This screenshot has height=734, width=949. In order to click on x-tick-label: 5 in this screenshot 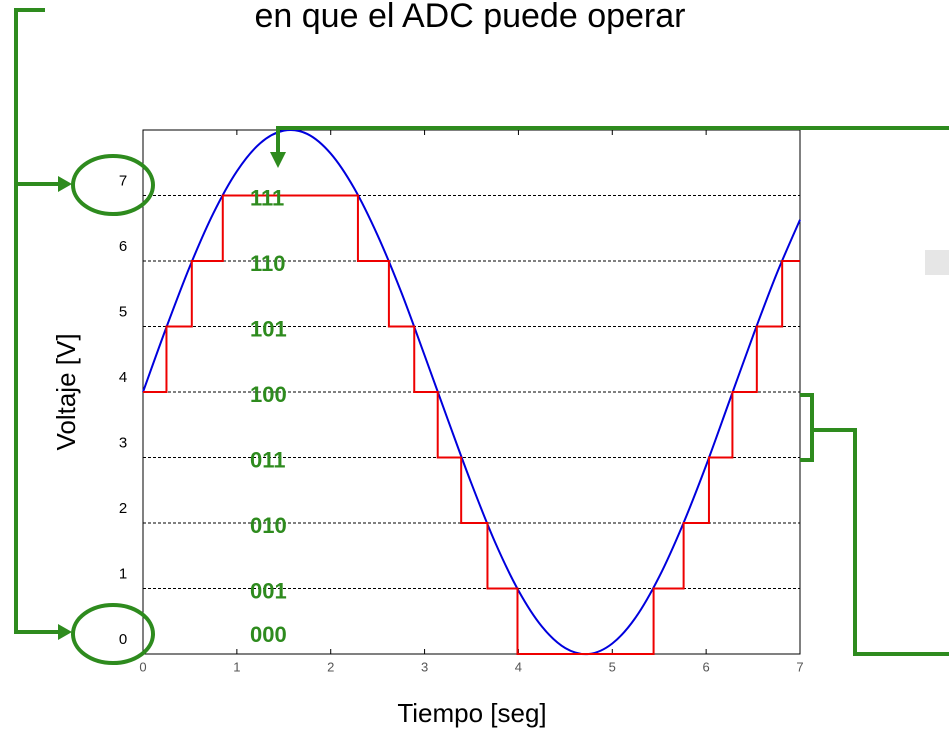, I will do `click(612, 666)`.